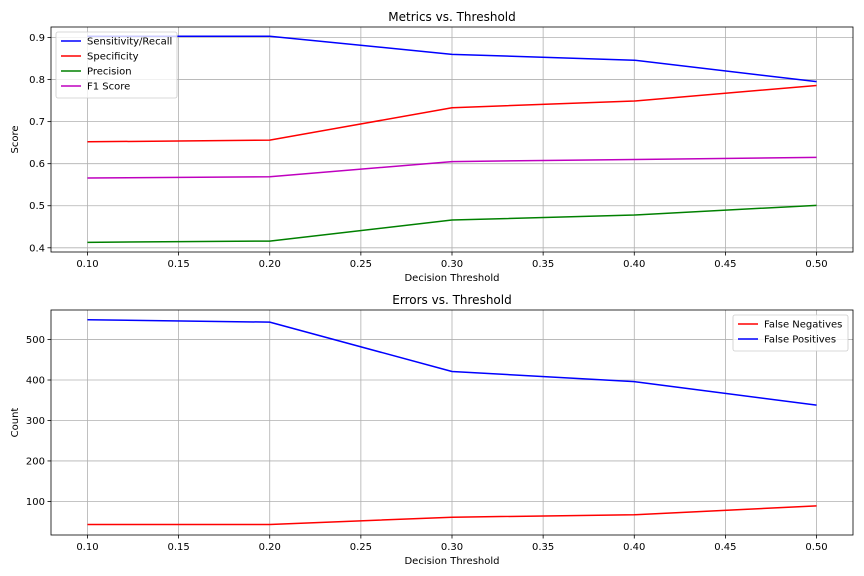 This screenshot has width=864, height=576. What do you see at coordinates (15, 139) in the screenshot?
I see `y-axis-label: Score` at bounding box center [15, 139].